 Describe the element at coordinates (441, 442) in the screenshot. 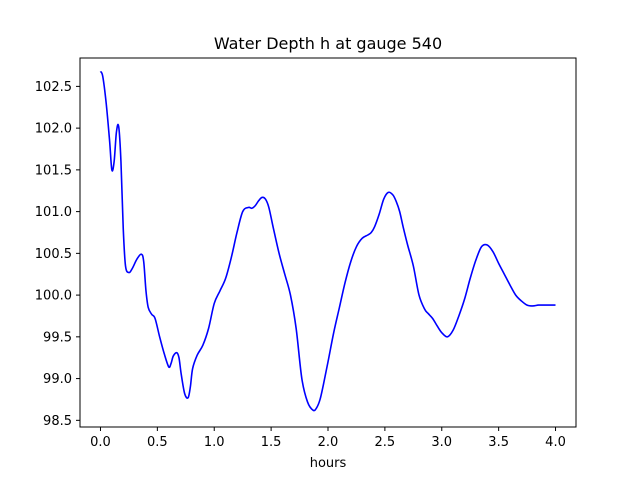

I see `x-tick-label: 3.0` at that location.